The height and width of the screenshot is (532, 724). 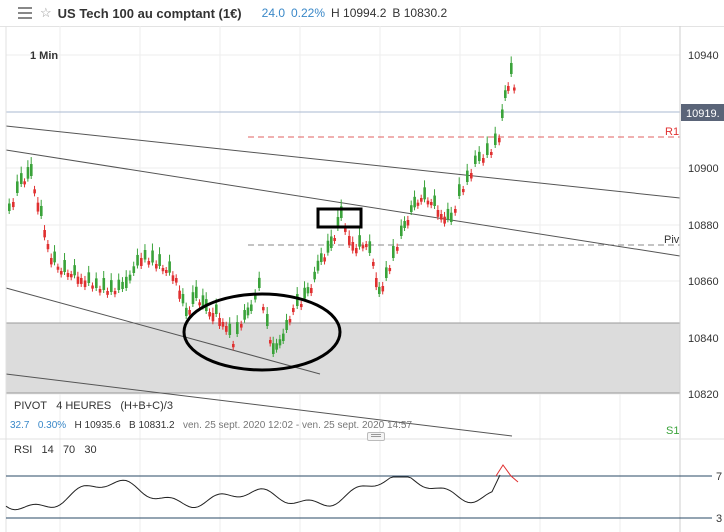 I want to click on y-axis: 10940 10900 10880 10860 10840 10820, so click(x=703, y=225).